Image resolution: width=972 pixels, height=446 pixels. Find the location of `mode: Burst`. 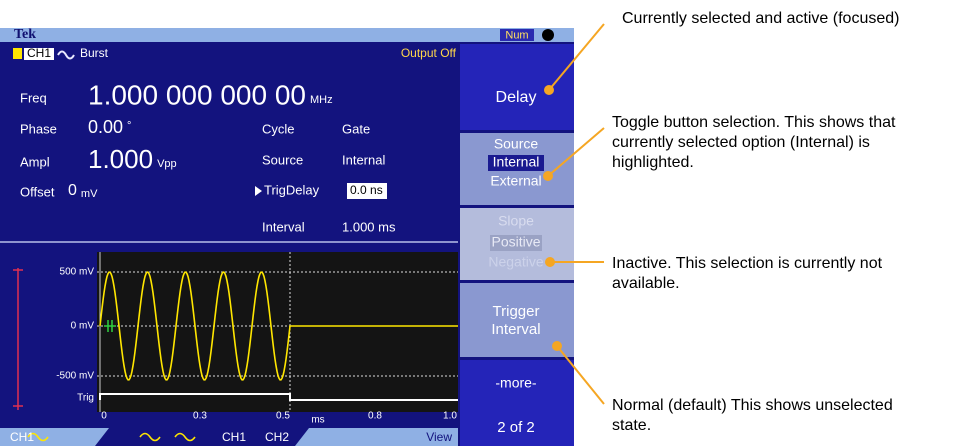

mode: Burst is located at coordinates (94, 53).